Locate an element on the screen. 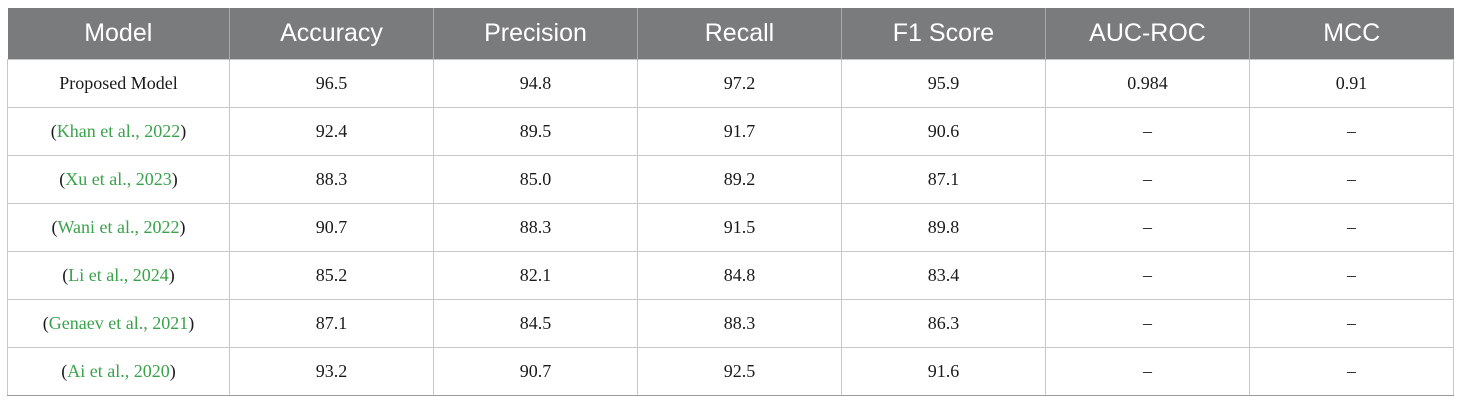 Image resolution: width=1460 pixels, height=405 pixels. accuracy-cell: 96.5 is located at coordinates (331, 83).